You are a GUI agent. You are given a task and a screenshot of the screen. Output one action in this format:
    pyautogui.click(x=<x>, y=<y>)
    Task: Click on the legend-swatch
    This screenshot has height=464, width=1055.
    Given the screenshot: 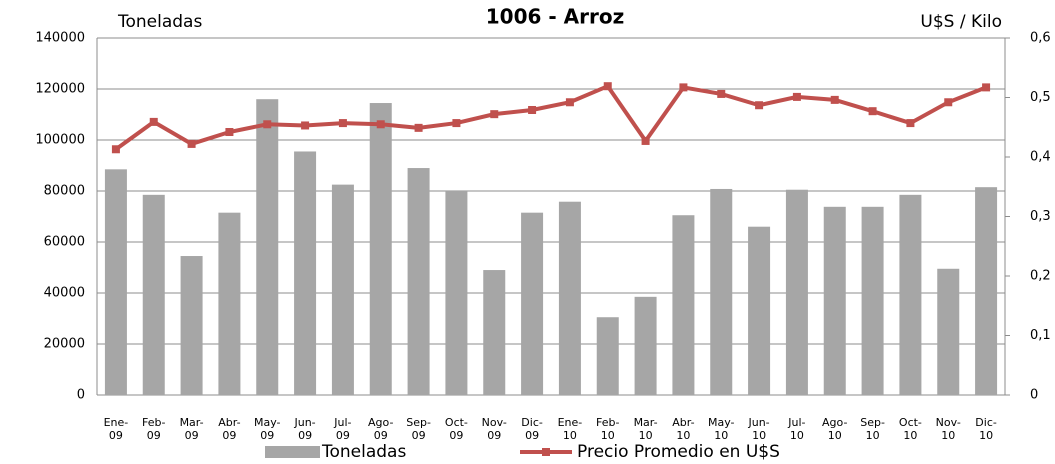 What is the action you would take?
    pyautogui.click(x=292, y=452)
    